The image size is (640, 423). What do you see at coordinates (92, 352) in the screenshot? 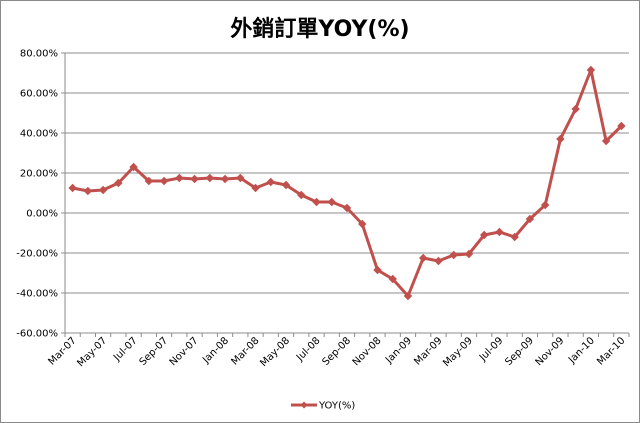
I see `x-tick-label: May-07` at bounding box center [92, 352].